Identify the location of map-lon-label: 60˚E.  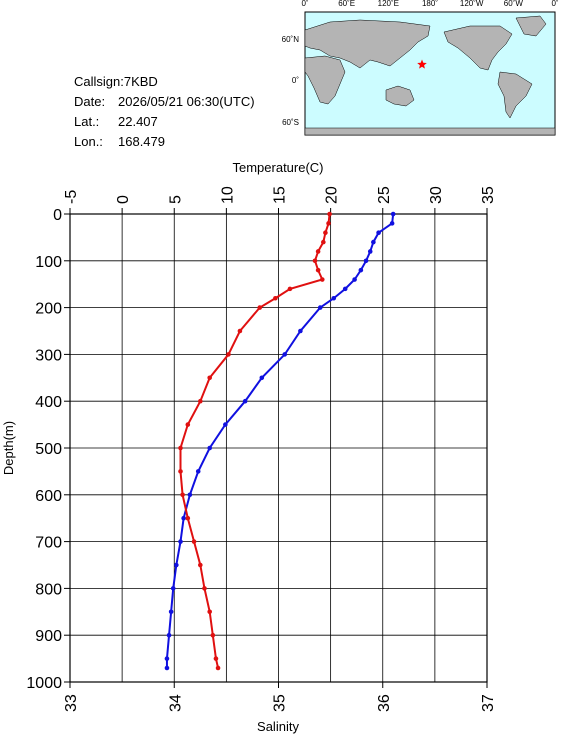
(346, 4).